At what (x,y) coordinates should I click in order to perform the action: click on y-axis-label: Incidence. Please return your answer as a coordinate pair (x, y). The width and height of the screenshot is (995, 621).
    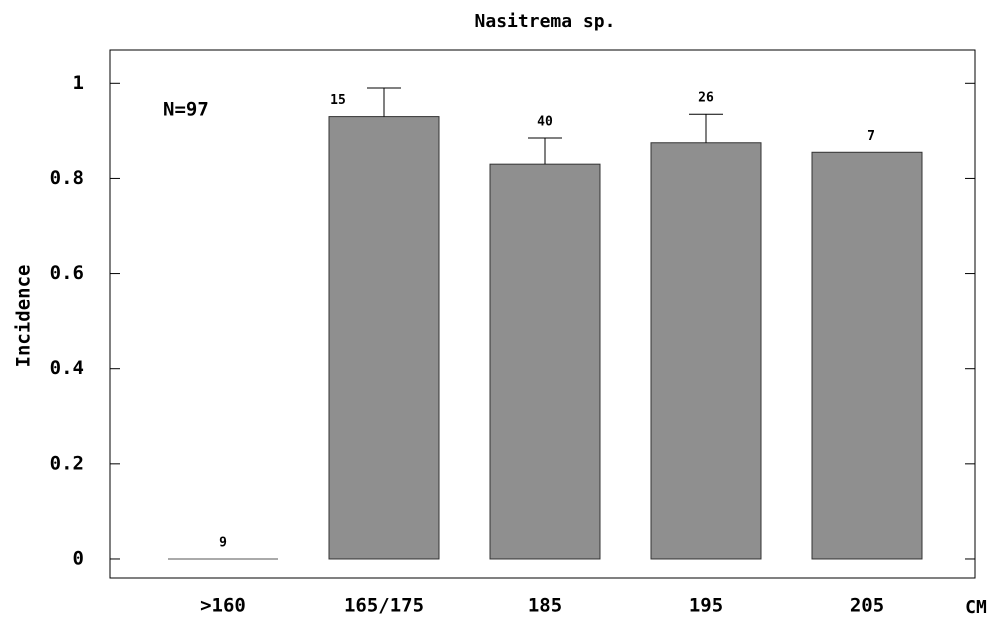
    Looking at the image, I should click on (24, 316).